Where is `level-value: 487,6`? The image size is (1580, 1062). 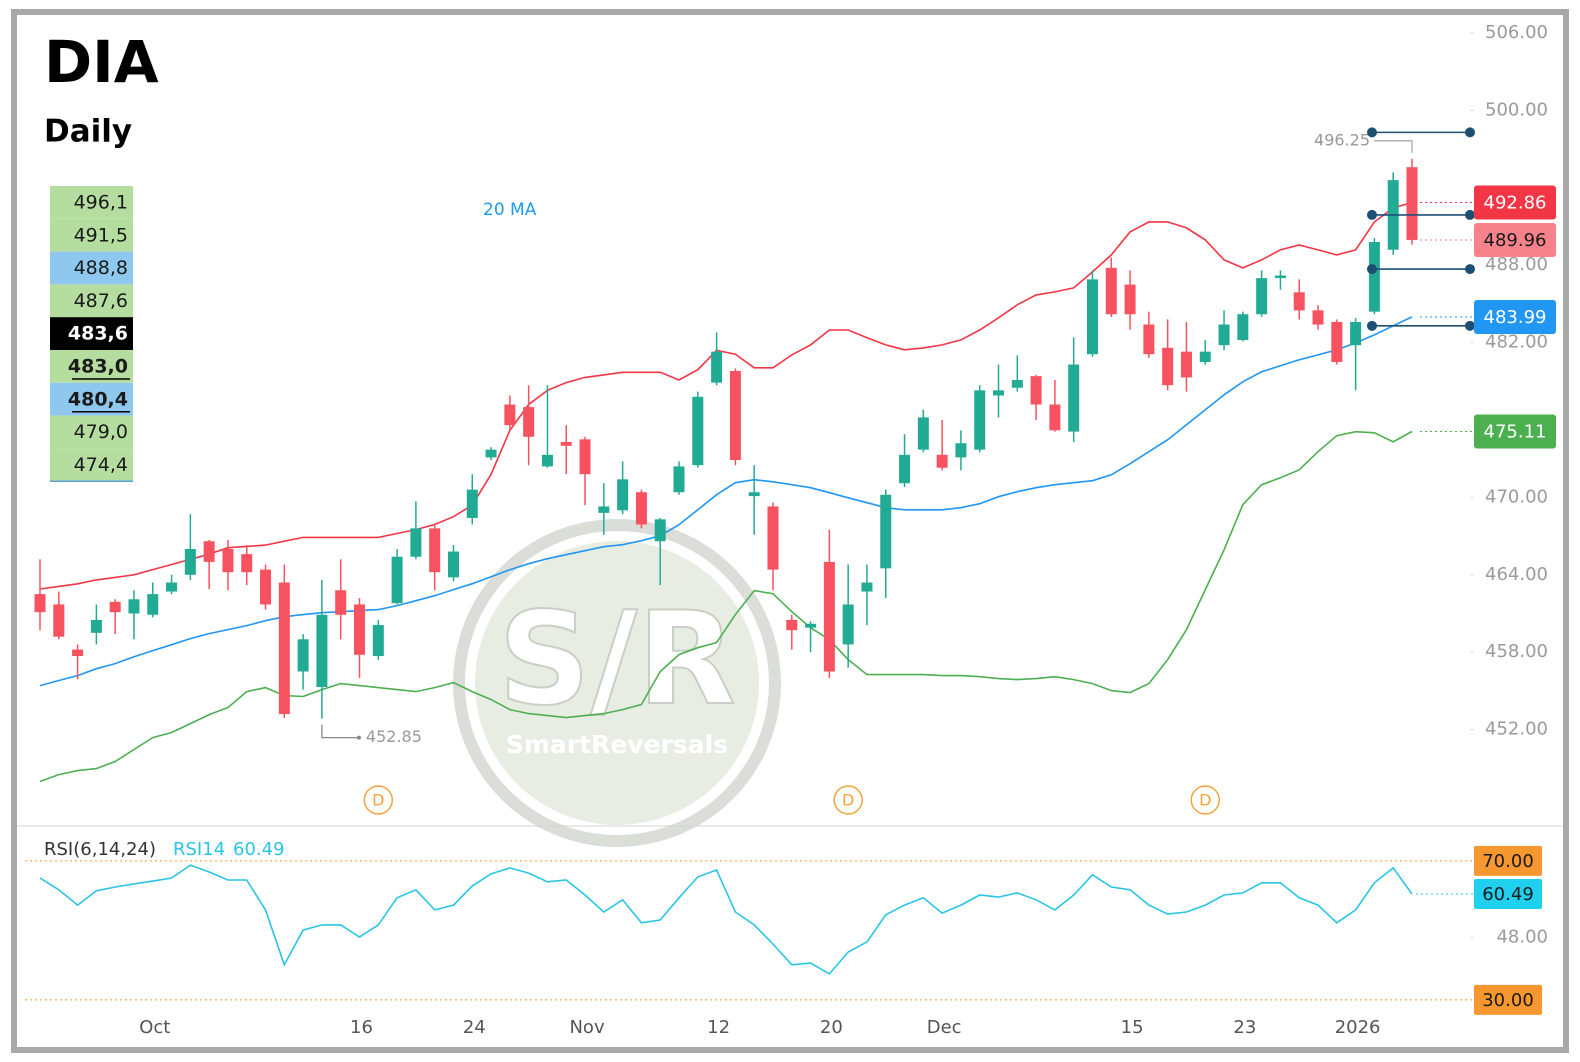
level-value: 487,6 is located at coordinates (101, 301).